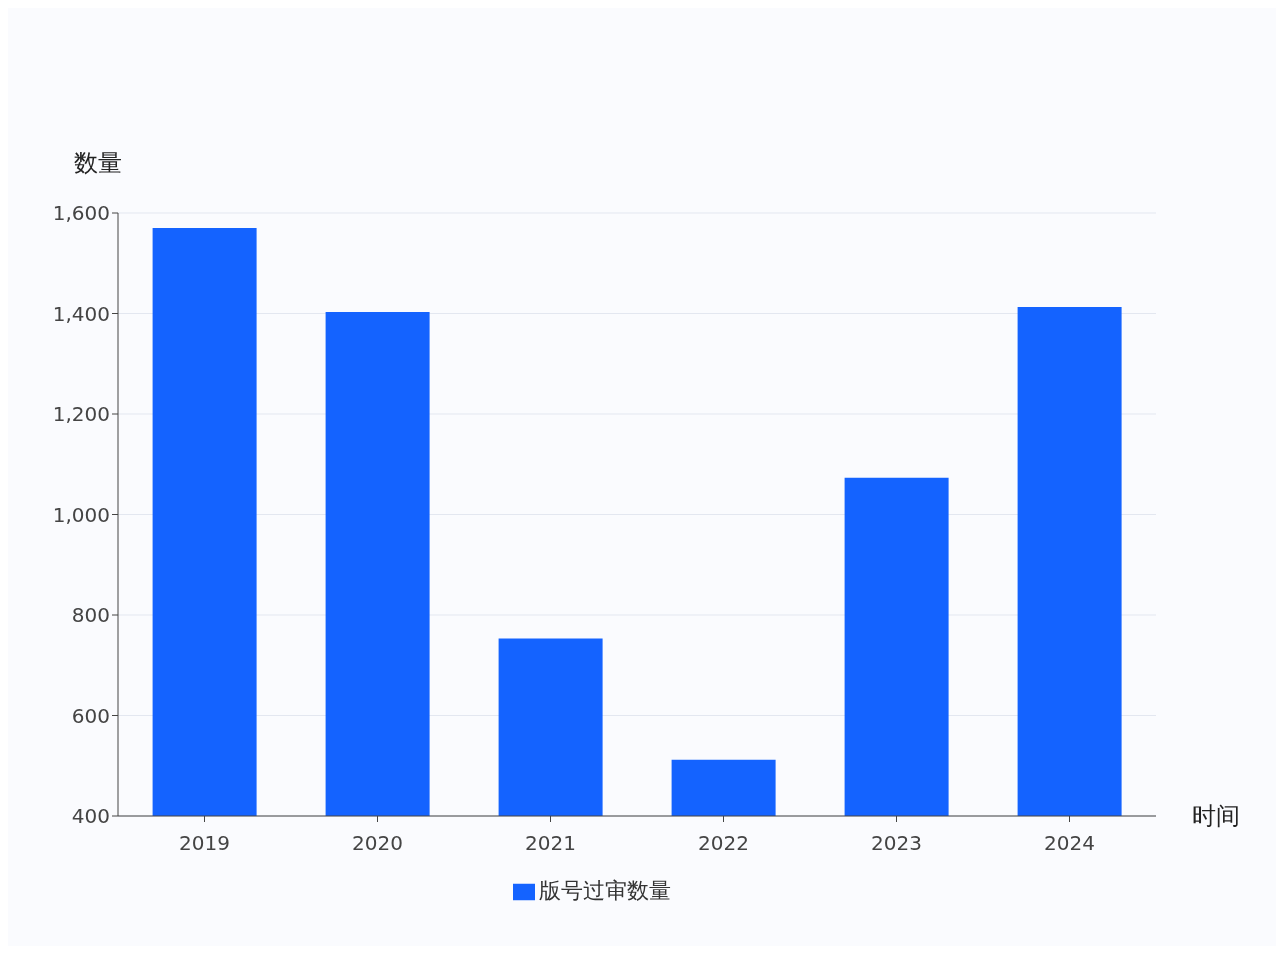  I want to click on x-tick-label: 2022, so click(723, 843).